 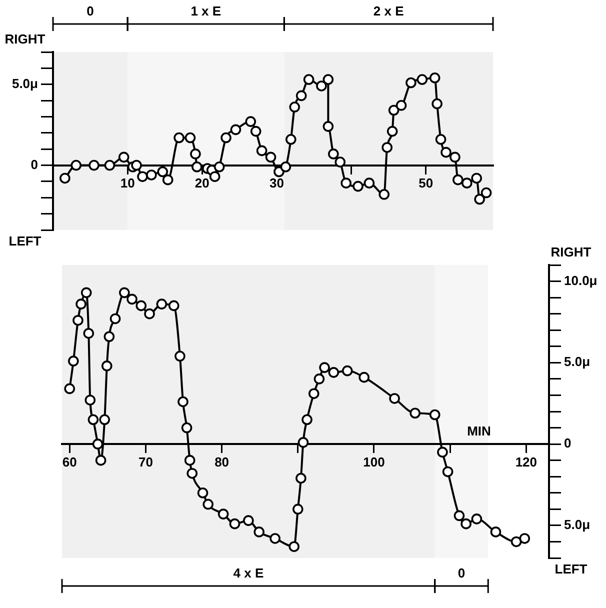 I want to click on x-tick-label: 20, so click(x=202, y=183).